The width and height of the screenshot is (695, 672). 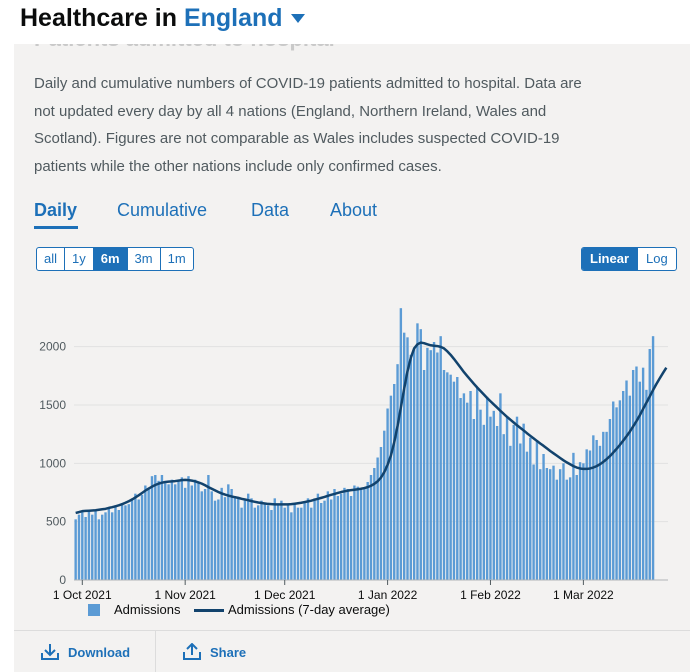 What do you see at coordinates (297, 18) in the screenshot?
I see `caret-down-icon` at bounding box center [297, 18].